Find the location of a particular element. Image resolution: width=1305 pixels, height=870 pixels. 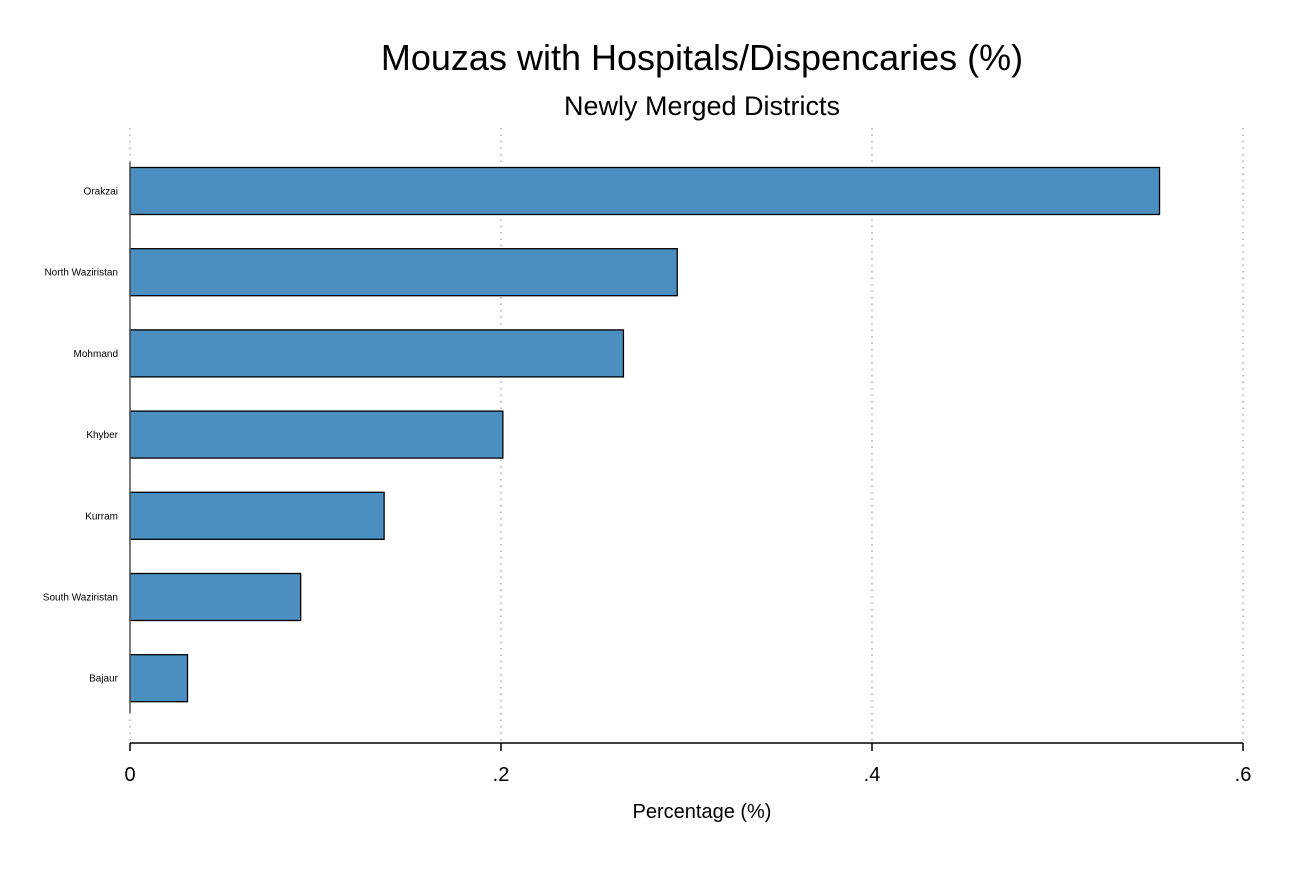

chart-title: Mouzas with Hospitals/Dispencaries (%) is located at coordinates (702, 57).